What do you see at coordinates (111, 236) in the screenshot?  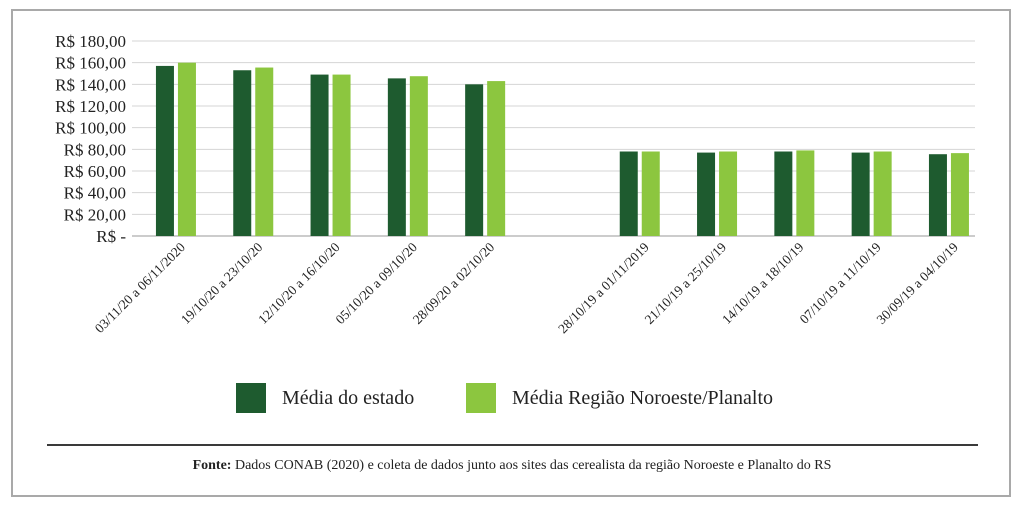 I see `y-tick-label: R$ -` at bounding box center [111, 236].